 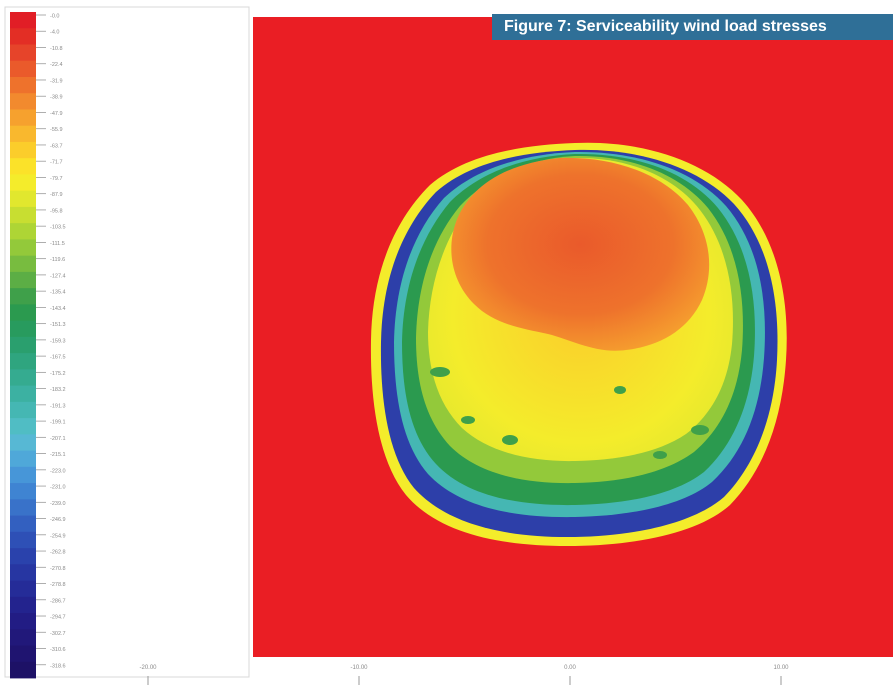 I want to click on legend-label: -159.3, so click(x=58, y=341).